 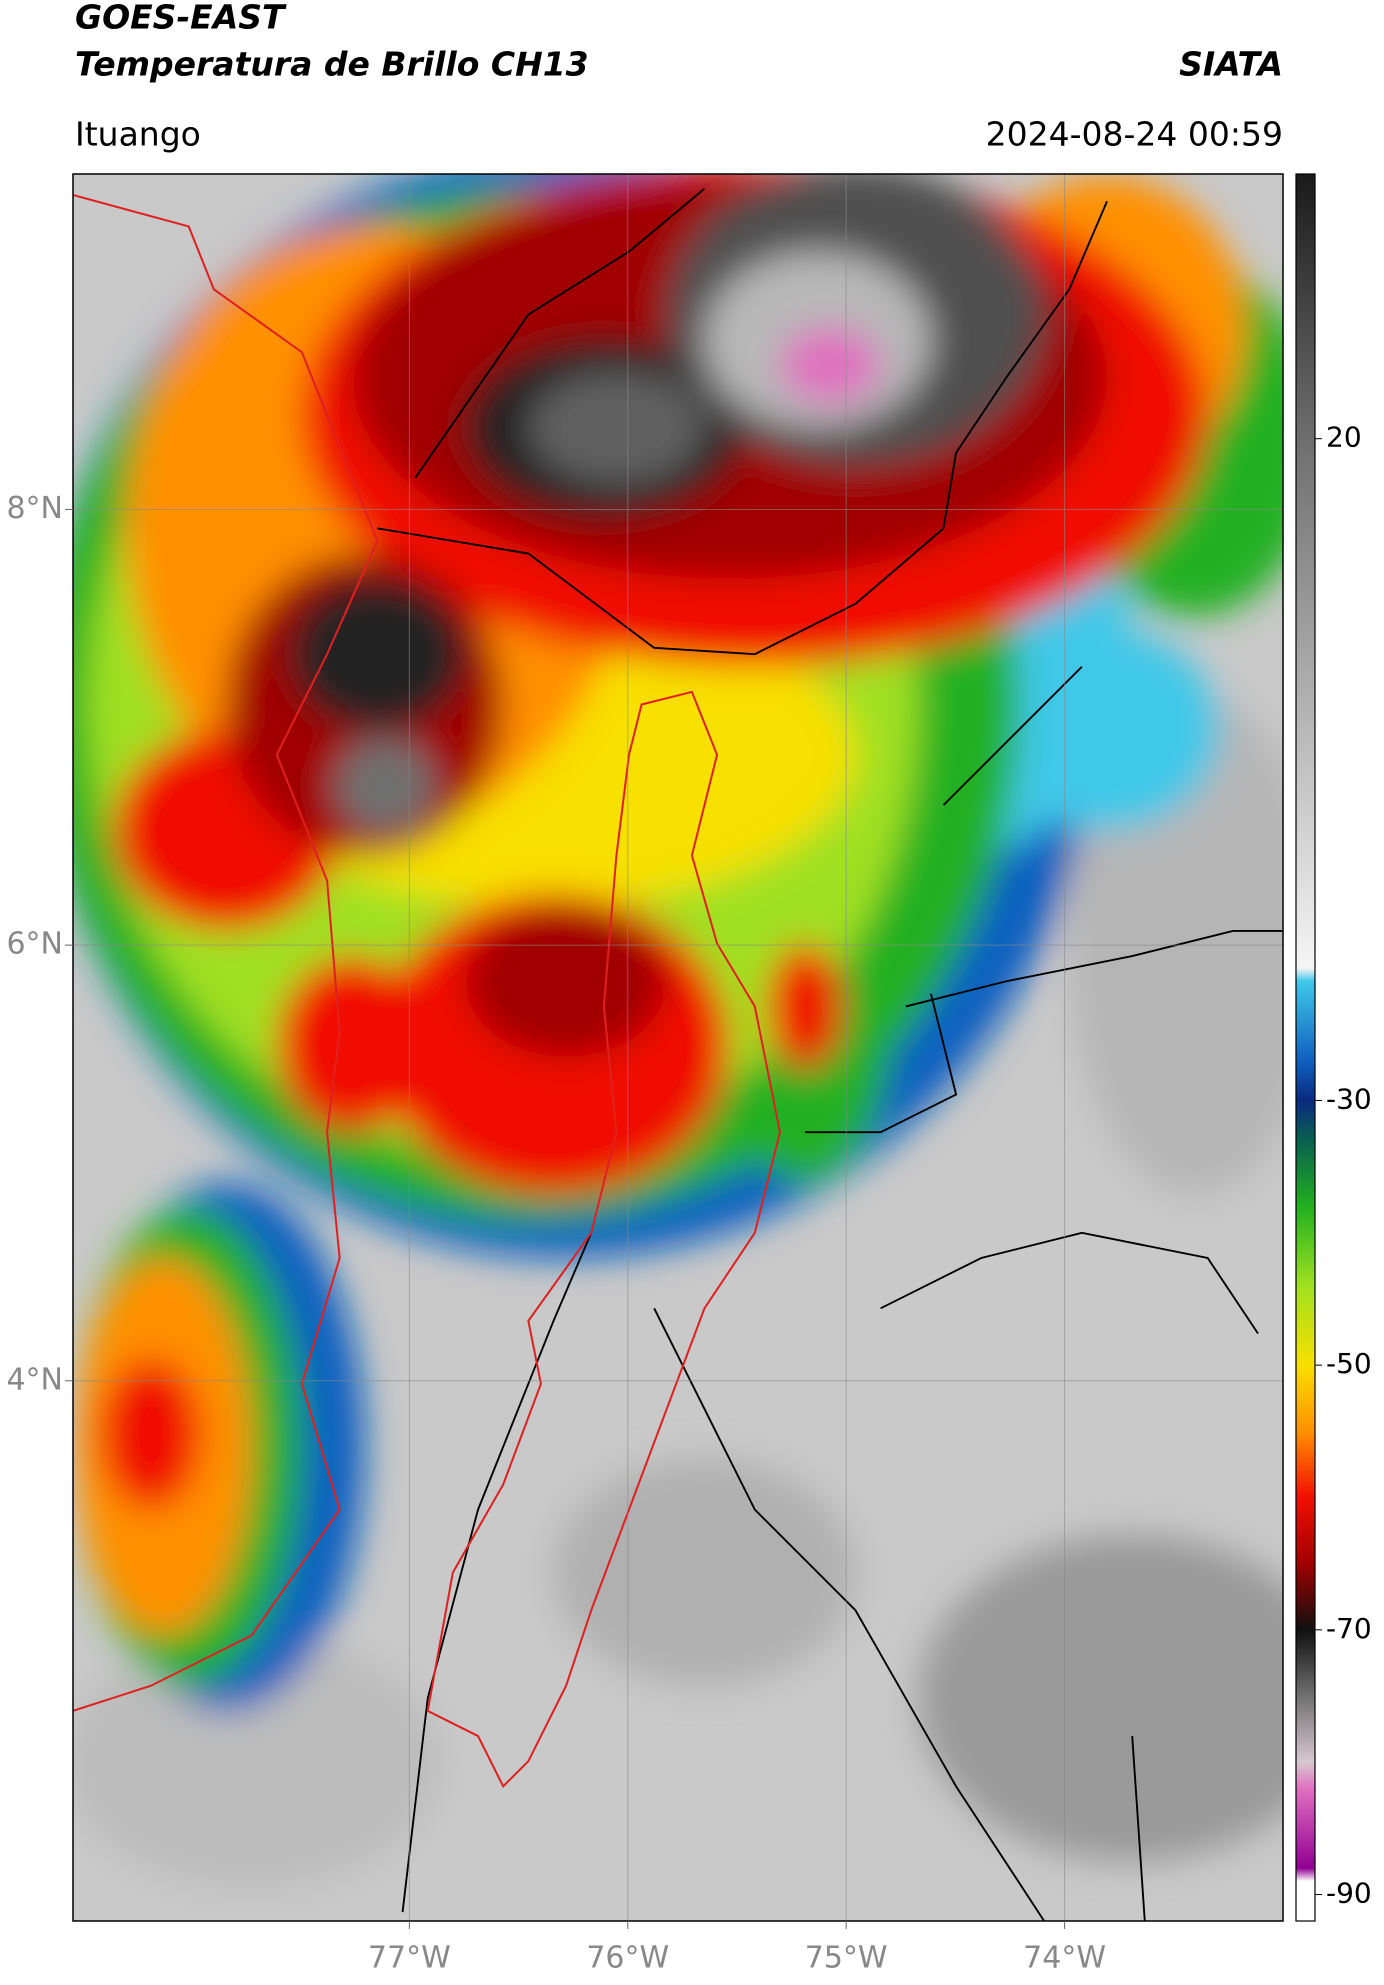 What do you see at coordinates (1134, 134) in the screenshot?
I see `datetime: 2024-08-24 00:59` at bounding box center [1134, 134].